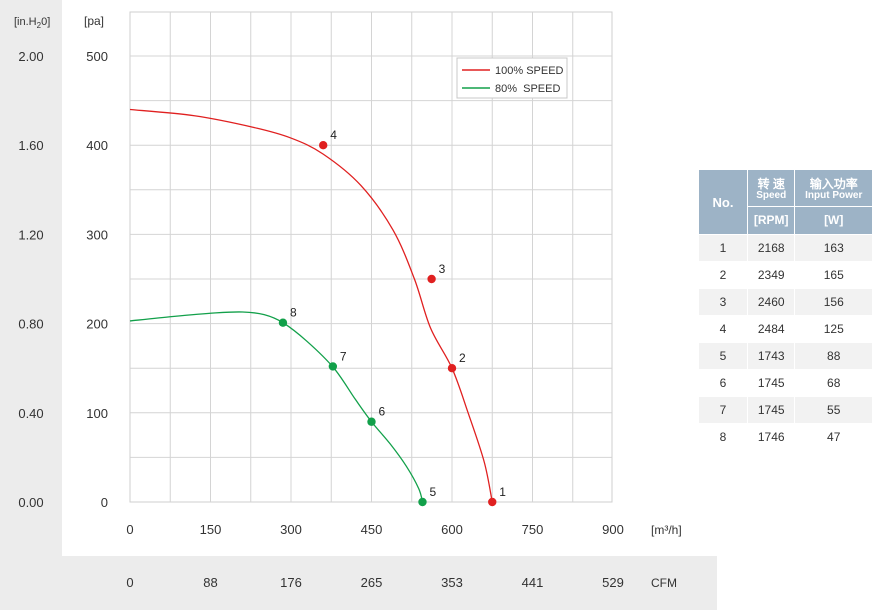 Image resolution: width=876 pixels, height=610 pixels. Describe the element at coordinates (771, 248) in the screenshot. I see `table-cell-speed: 2168` at that location.